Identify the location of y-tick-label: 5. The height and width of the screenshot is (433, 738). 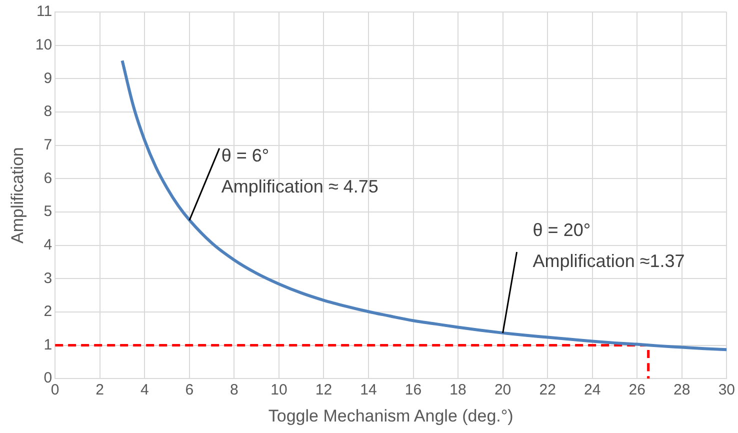
(48, 211).